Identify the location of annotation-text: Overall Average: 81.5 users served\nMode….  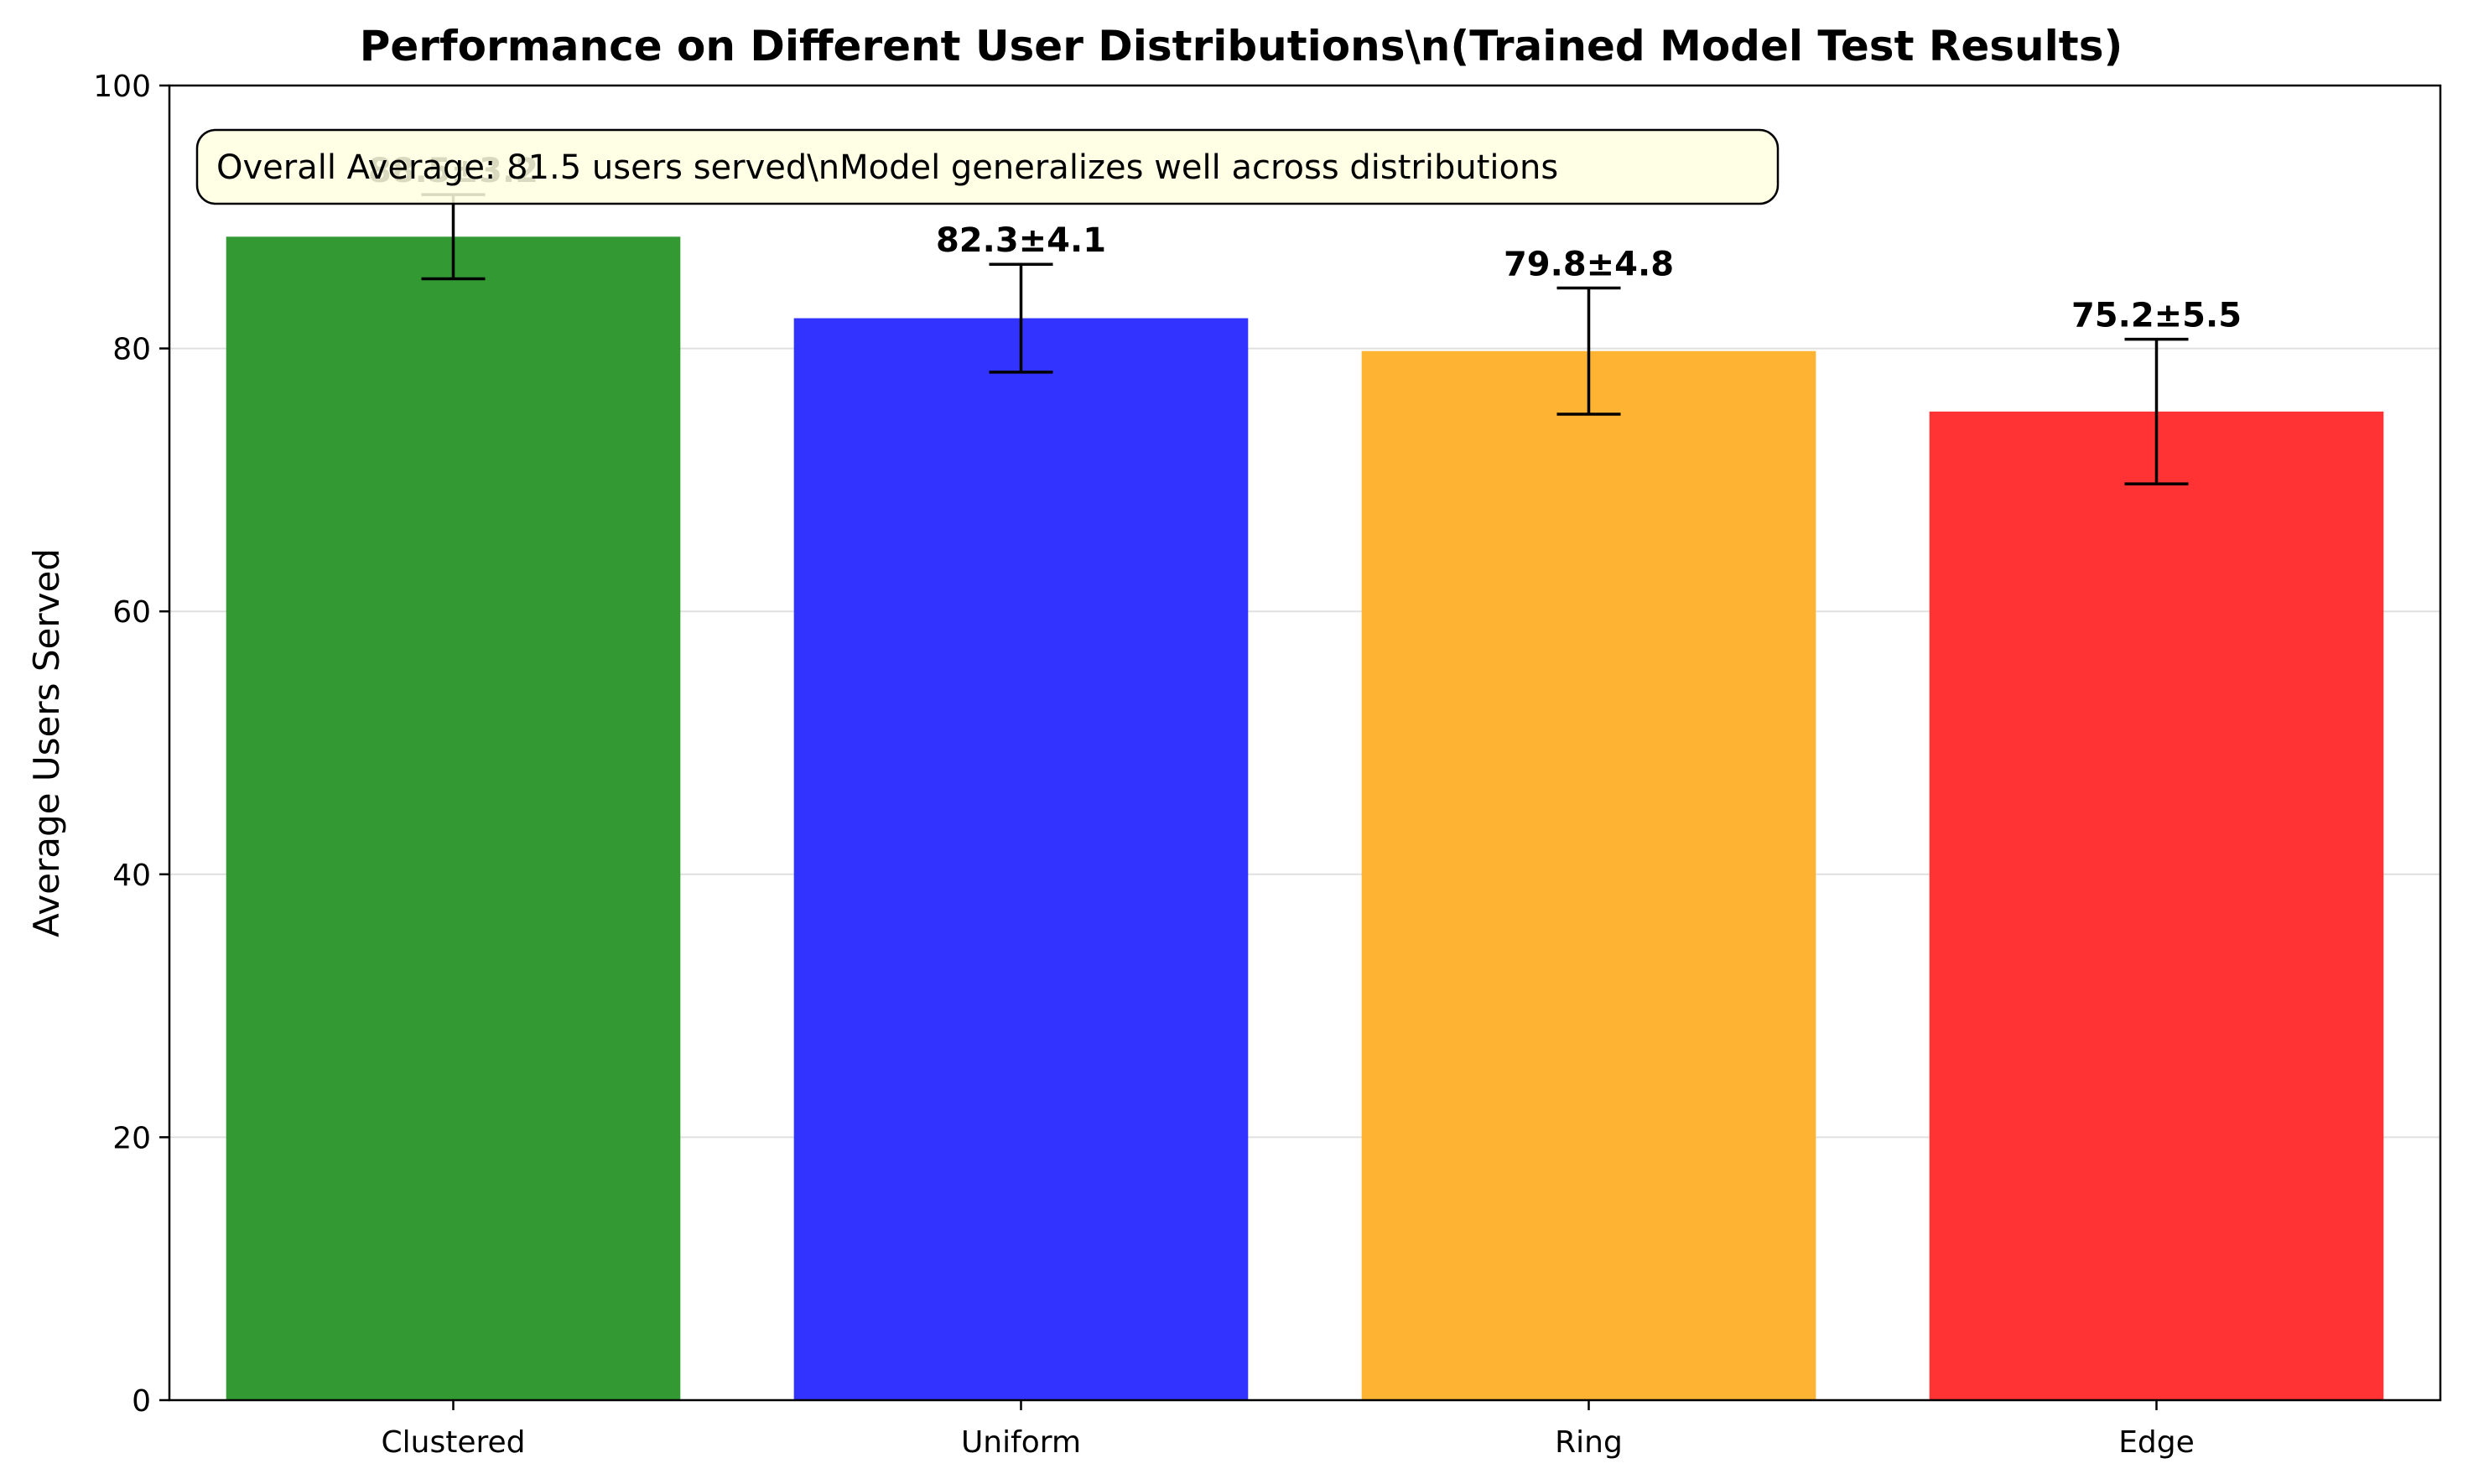
(887, 167).